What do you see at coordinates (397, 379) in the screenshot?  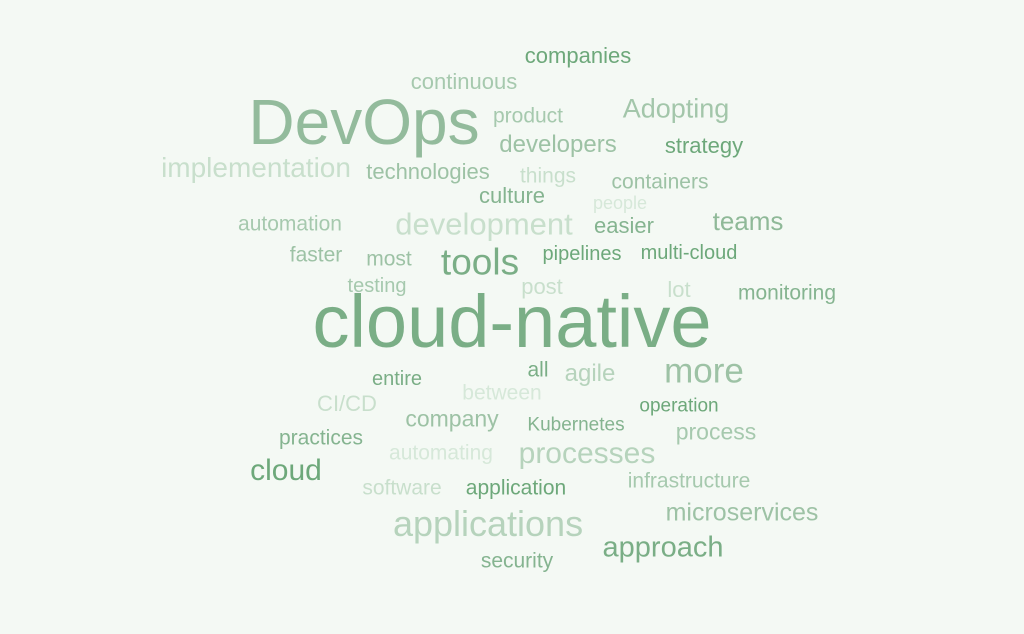 I see `word-entire: entire` at bounding box center [397, 379].